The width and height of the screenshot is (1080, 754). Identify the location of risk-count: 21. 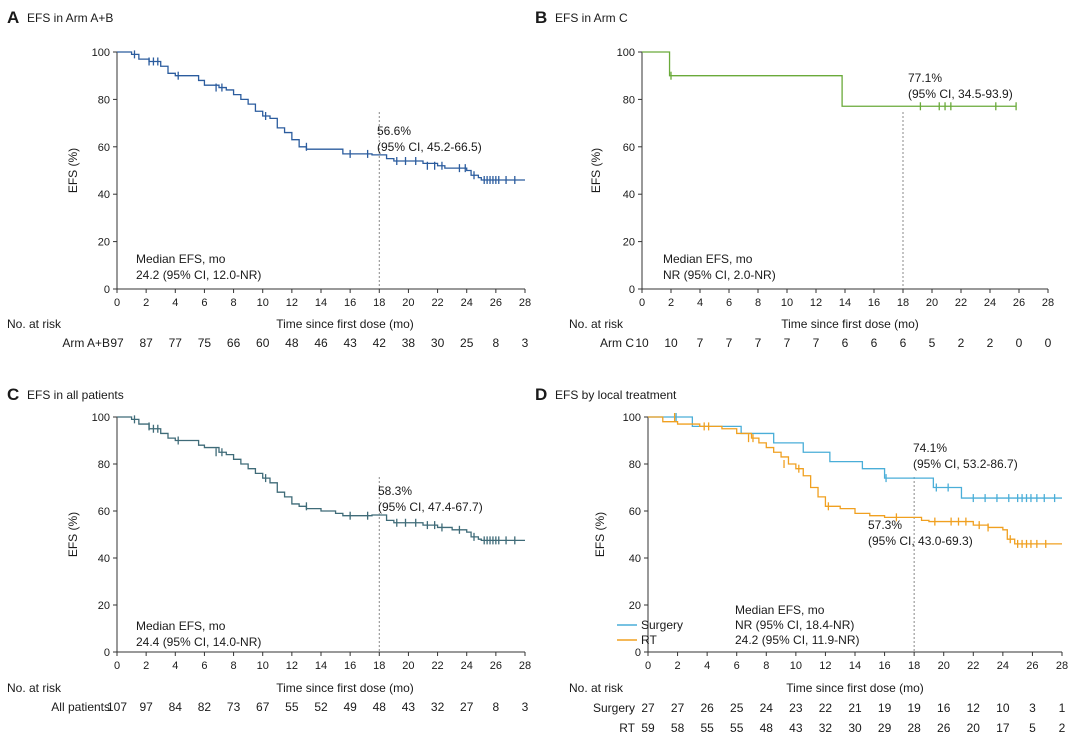
(855, 708).